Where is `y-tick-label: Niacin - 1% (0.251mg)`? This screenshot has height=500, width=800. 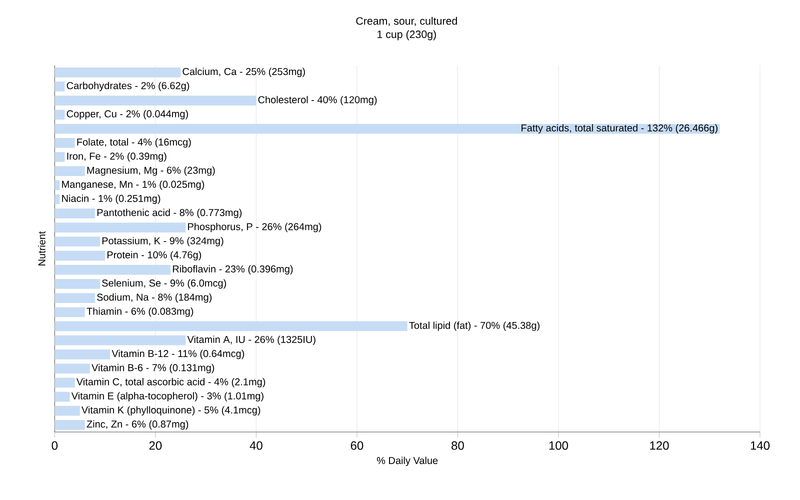
y-tick-label: Niacin - 1% (0.251mg) is located at coordinates (111, 199).